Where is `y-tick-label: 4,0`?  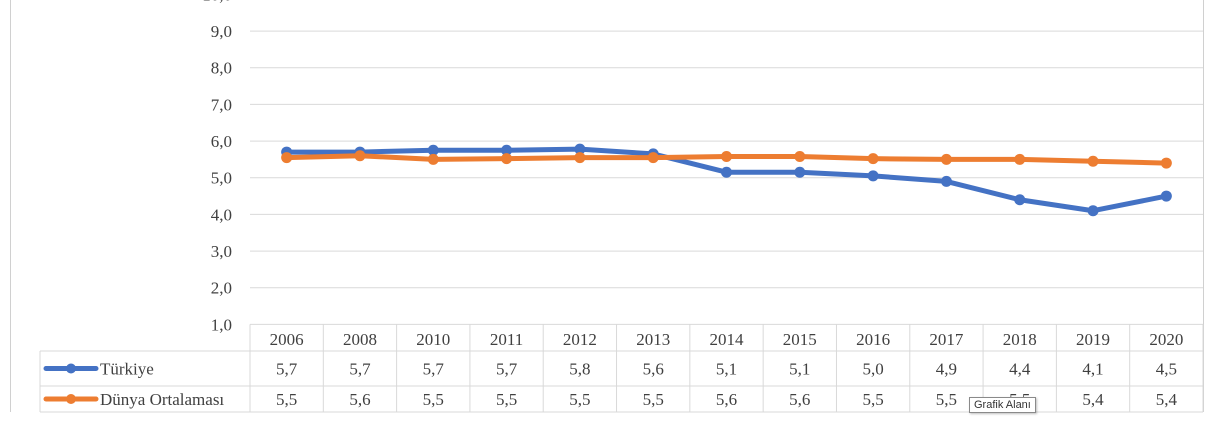
y-tick-label: 4,0 is located at coordinates (221, 214).